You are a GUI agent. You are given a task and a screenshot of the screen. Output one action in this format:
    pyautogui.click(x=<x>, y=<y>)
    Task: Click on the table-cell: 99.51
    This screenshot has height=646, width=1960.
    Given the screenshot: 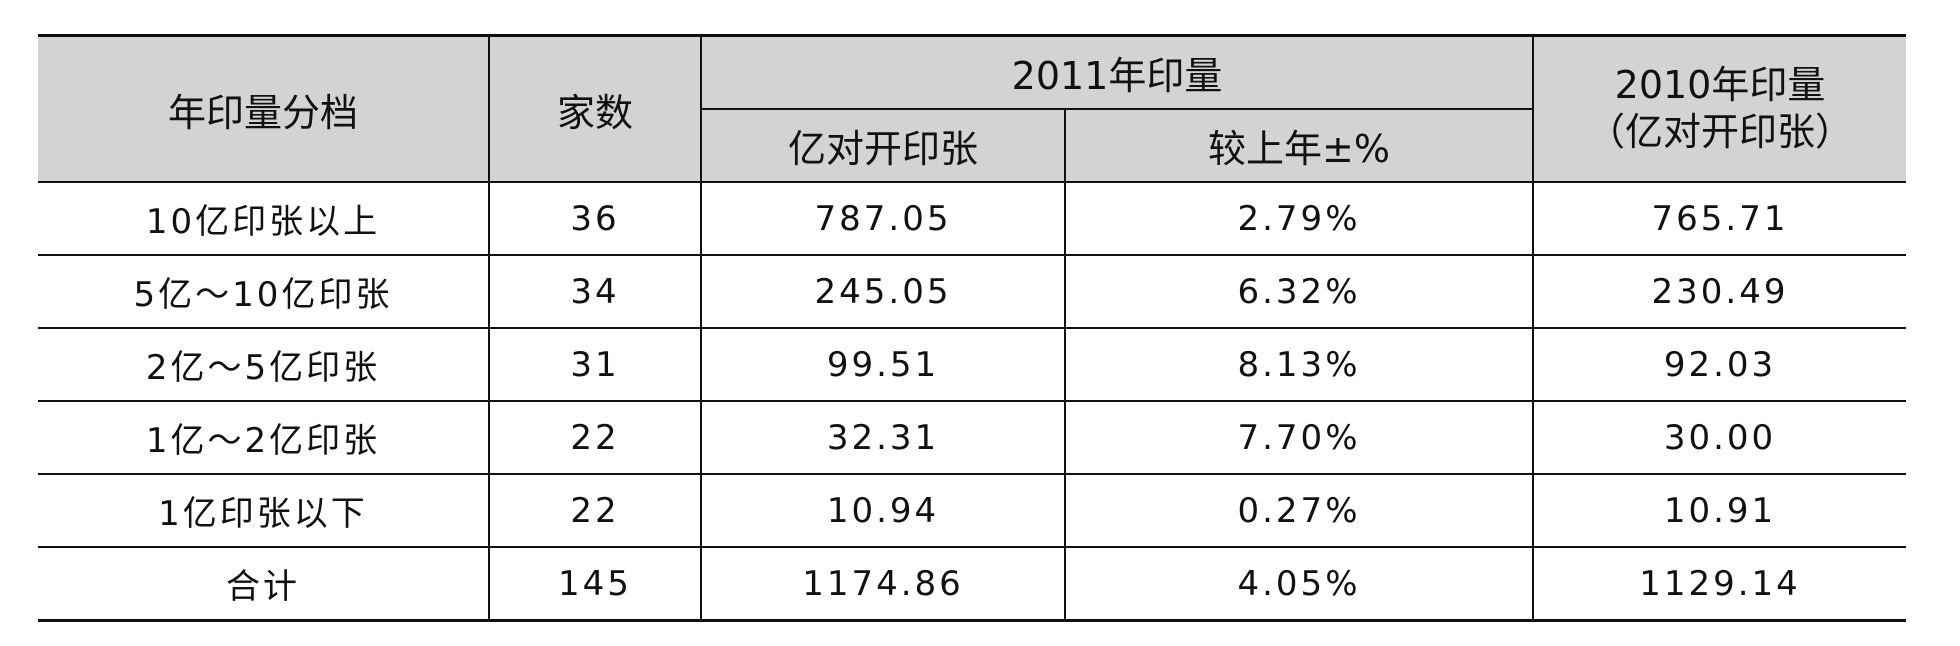 What is the action you would take?
    pyautogui.click(x=883, y=365)
    